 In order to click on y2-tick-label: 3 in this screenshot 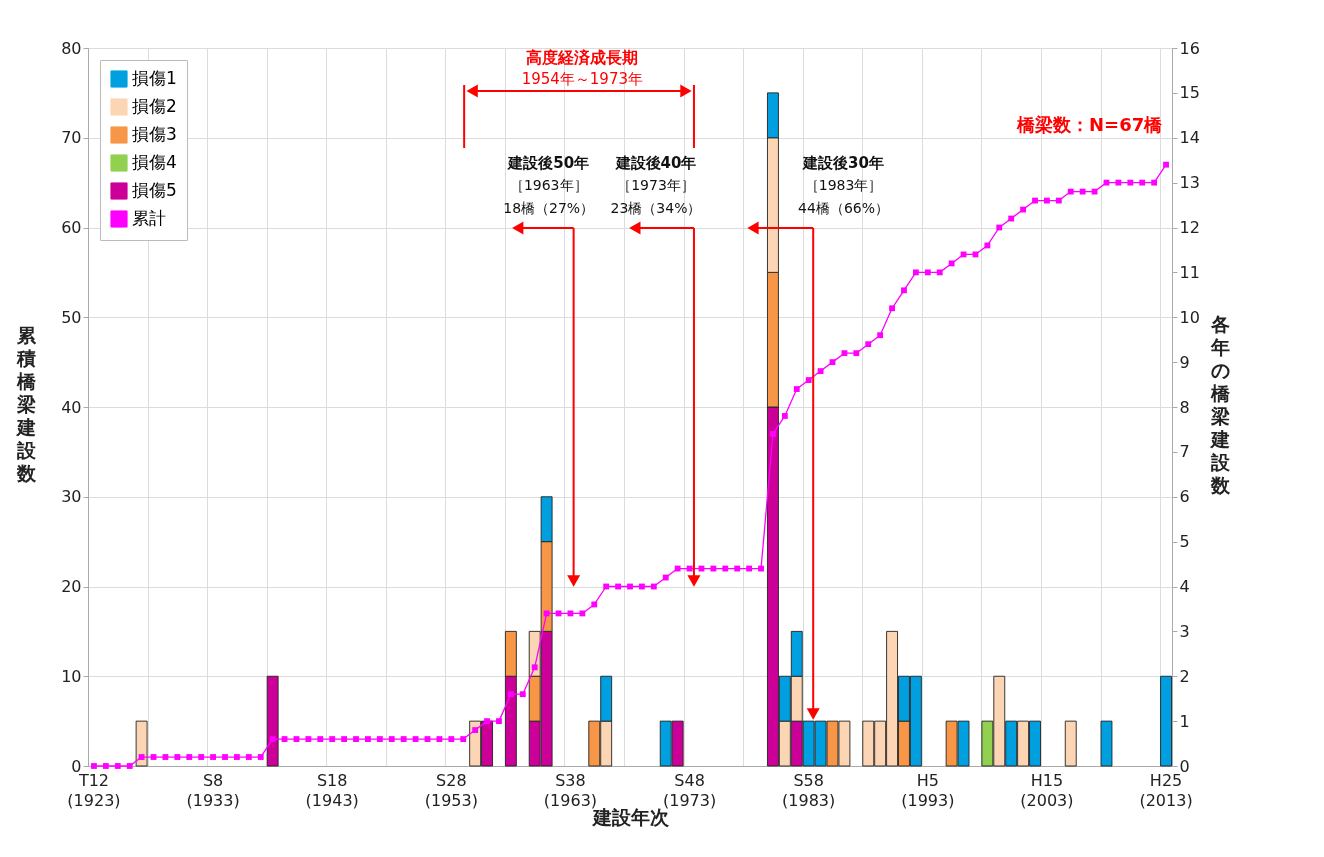, I will do `click(1184, 631)`.